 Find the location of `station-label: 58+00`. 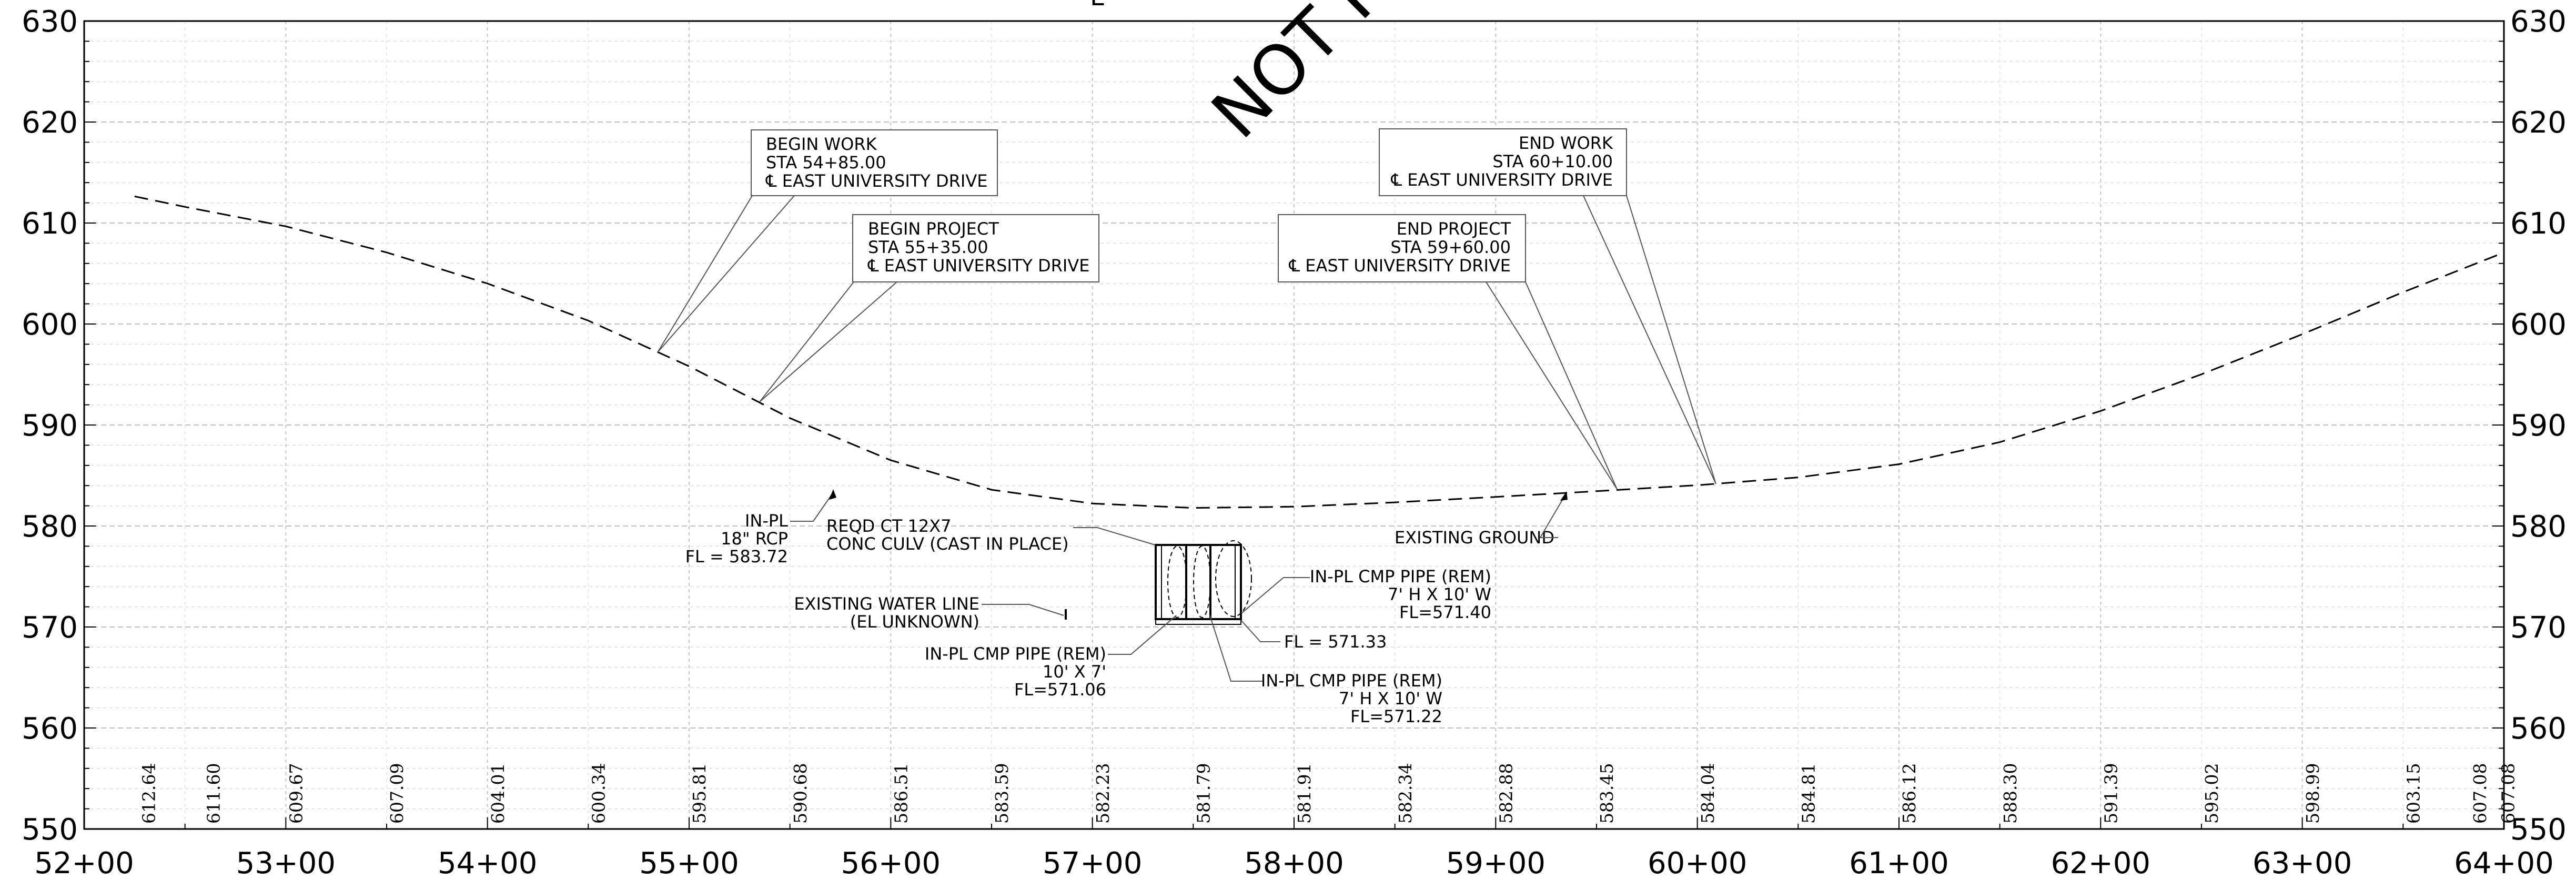

station-label: 58+00 is located at coordinates (1293, 863).